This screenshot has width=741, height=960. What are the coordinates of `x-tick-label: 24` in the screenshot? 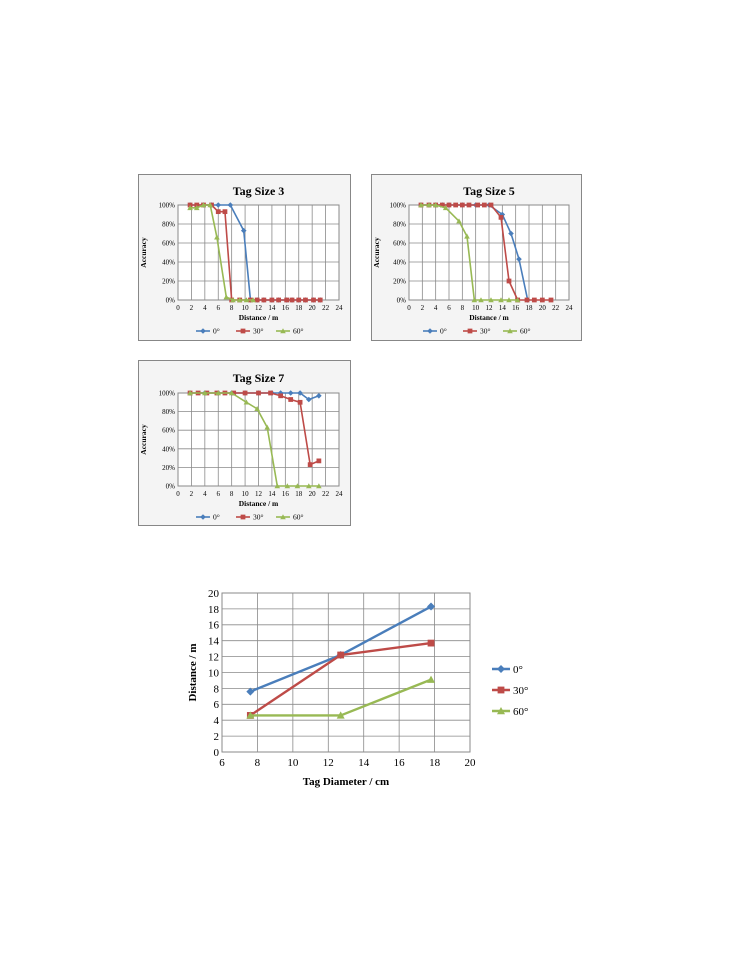 It's located at (340, 308).